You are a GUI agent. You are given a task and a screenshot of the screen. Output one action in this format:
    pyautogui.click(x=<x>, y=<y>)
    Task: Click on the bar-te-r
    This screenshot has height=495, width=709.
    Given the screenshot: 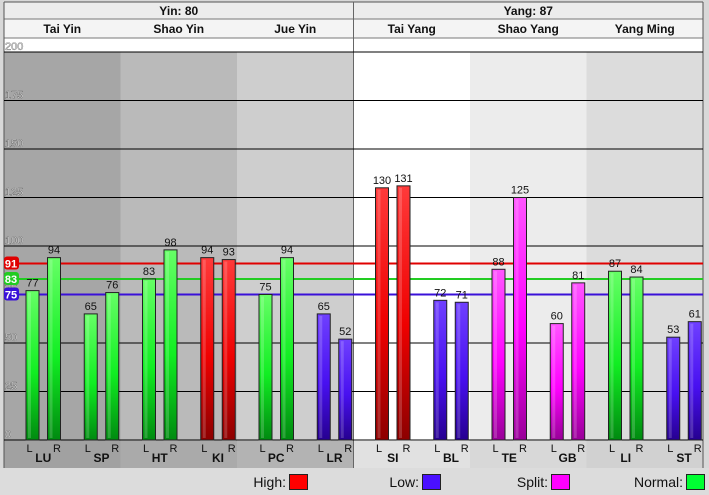 What is the action you would take?
    pyautogui.click(x=520, y=319)
    